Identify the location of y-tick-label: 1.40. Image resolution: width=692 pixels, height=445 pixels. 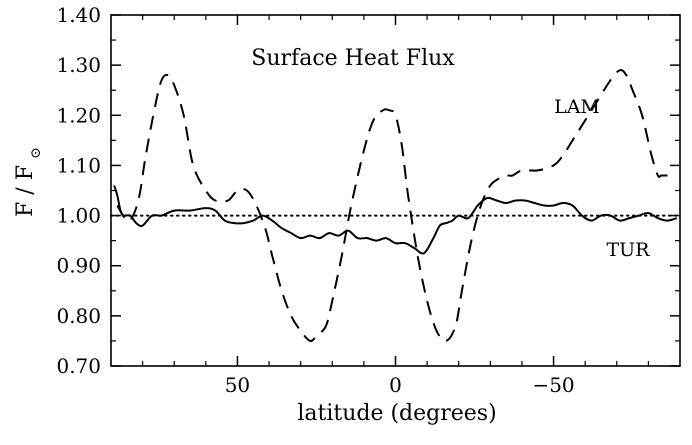
(78, 15).